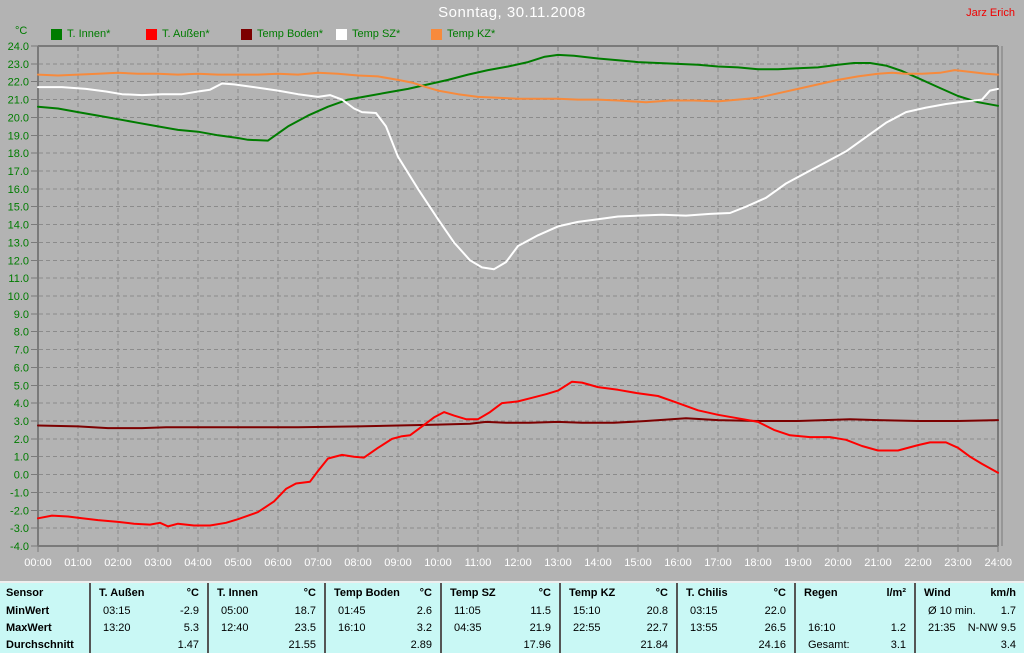  I want to click on stat-value: 21.84, so click(654, 645).